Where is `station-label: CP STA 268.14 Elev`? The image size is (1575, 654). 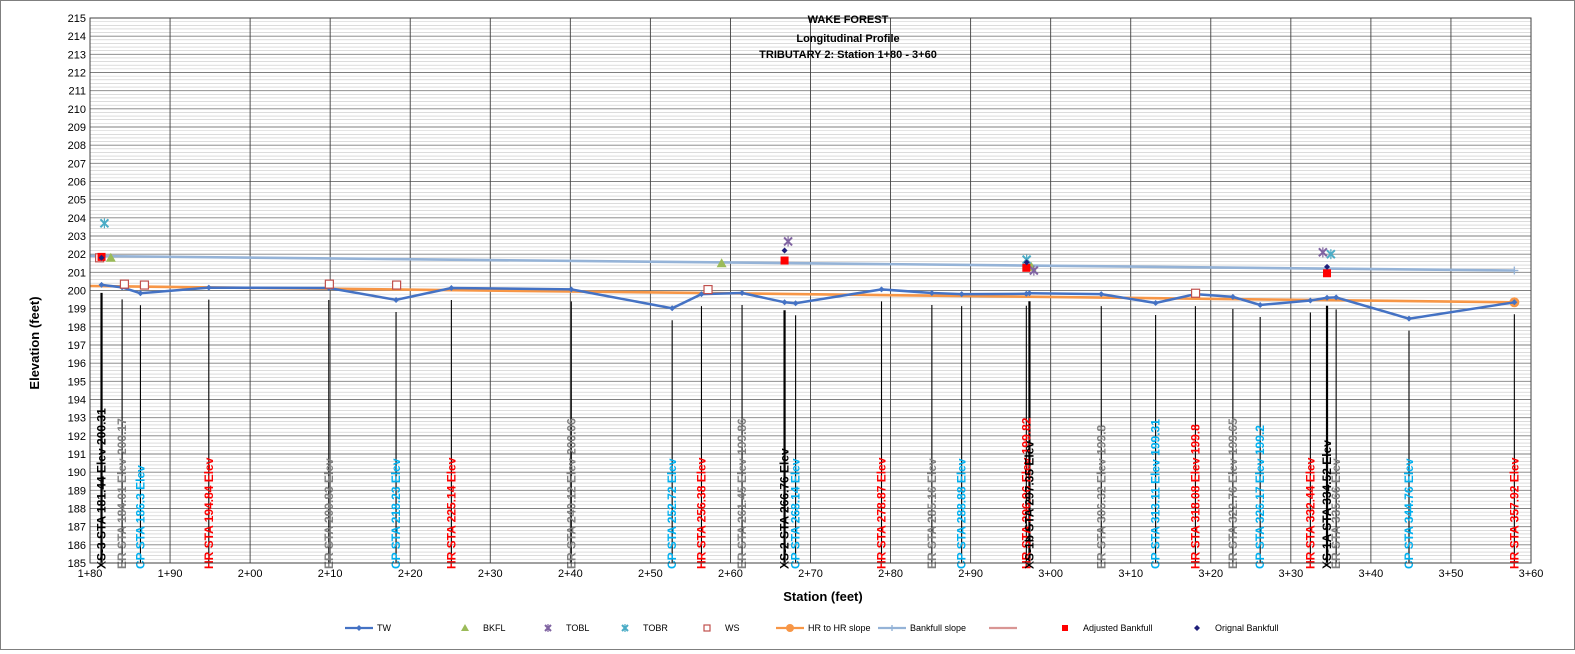
station-label: CP STA 268.14 Elev is located at coordinates (796, 513).